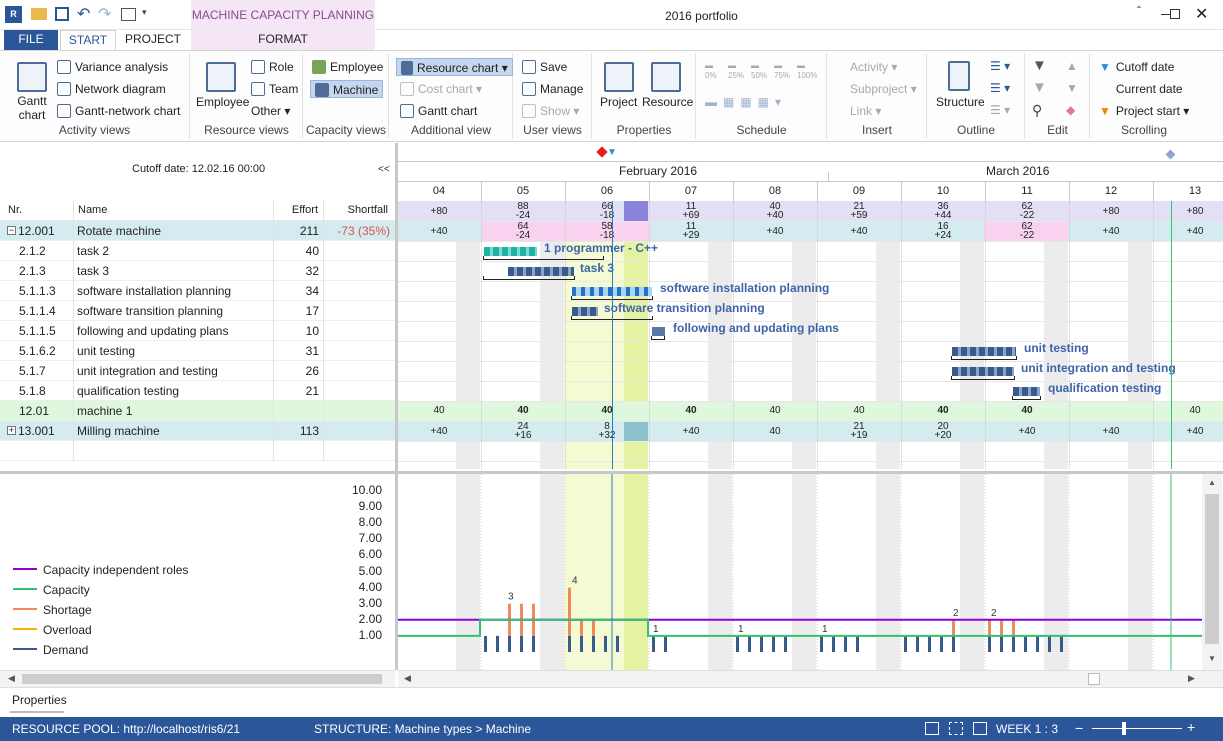 This screenshot has width=1223, height=741. What do you see at coordinates (93, 210) in the screenshot?
I see `col-name-header: Name` at bounding box center [93, 210].